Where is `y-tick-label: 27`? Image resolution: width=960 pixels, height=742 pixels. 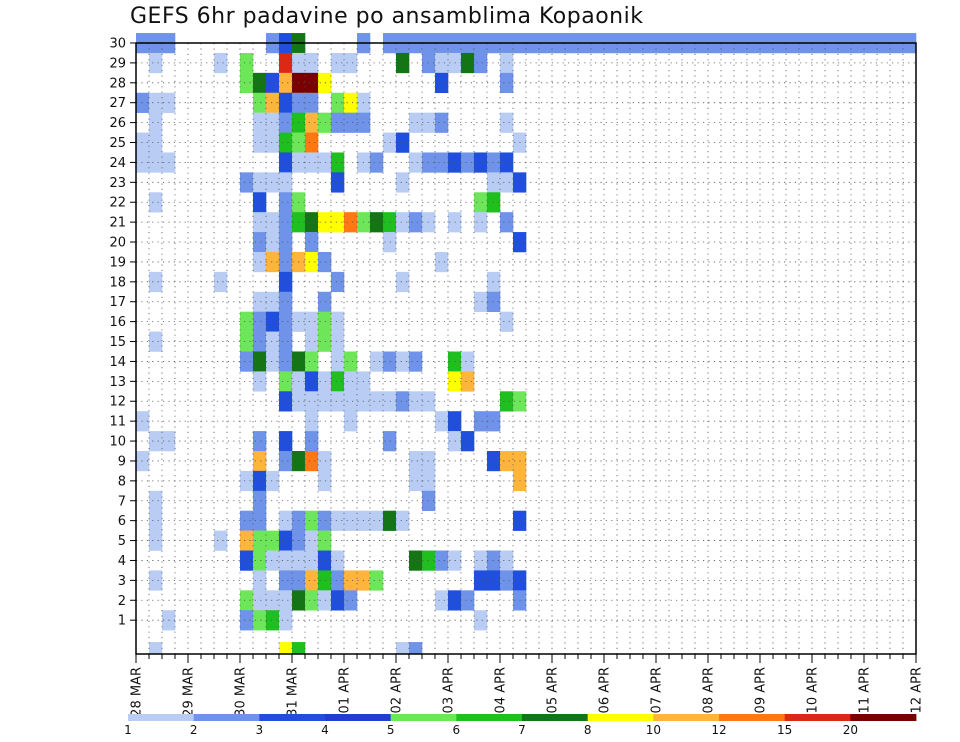
y-tick-label: 27 is located at coordinates (117, 103).